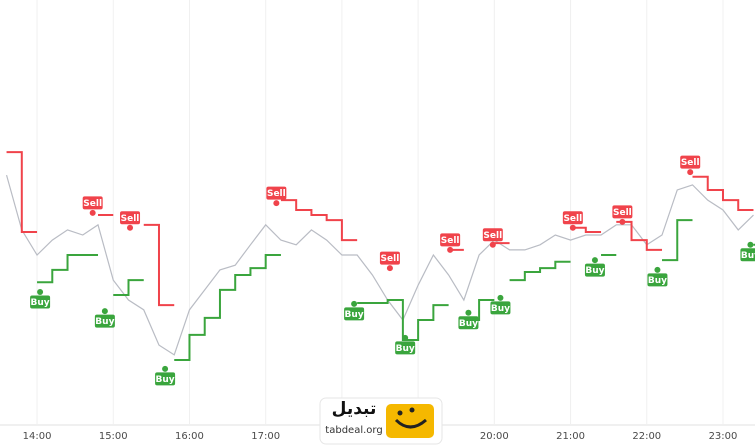 Image resolution: width=755 pixels, height=445 pixels. What do you see at coordinates (410, 423) in the screenshot?
I see `logo-smile` at bounding box center [410, 423].